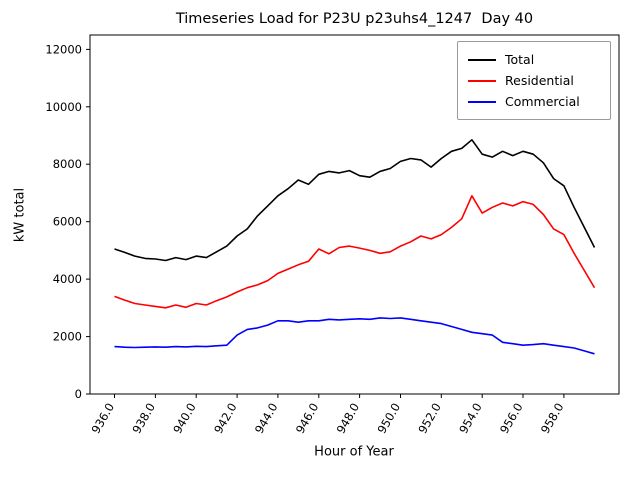 This screenshot has width=640, height=480. What do you see at coordinates (348, 419) in the screenshot?
I see `x-tick-label: 948.0` at bounding box center [348, 419].